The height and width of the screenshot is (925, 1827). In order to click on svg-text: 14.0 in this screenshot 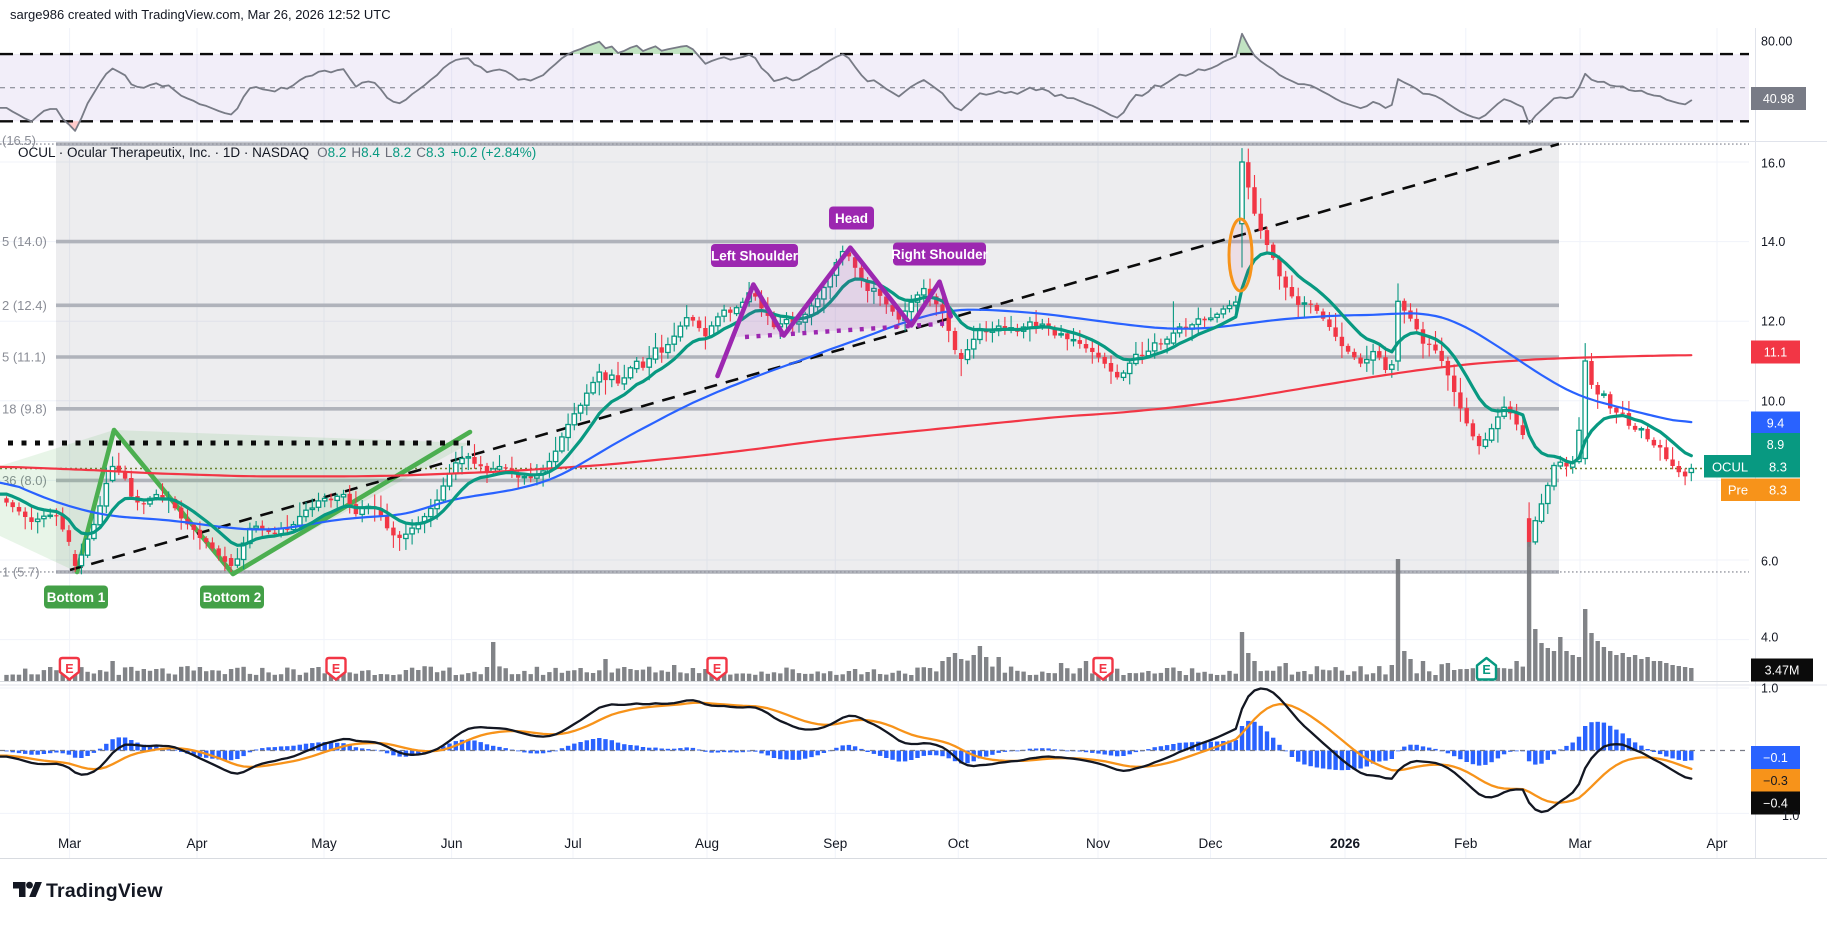, I will do `click(1773, 242)`.